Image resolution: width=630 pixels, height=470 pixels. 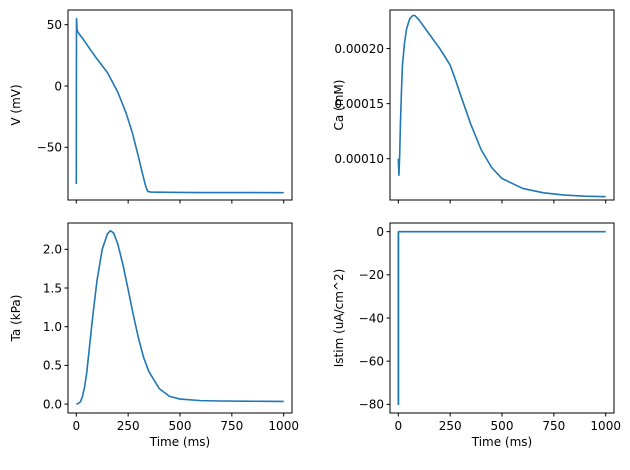 I want to click on tension-ytick-label: 1.5, so click(x=52, y=288).